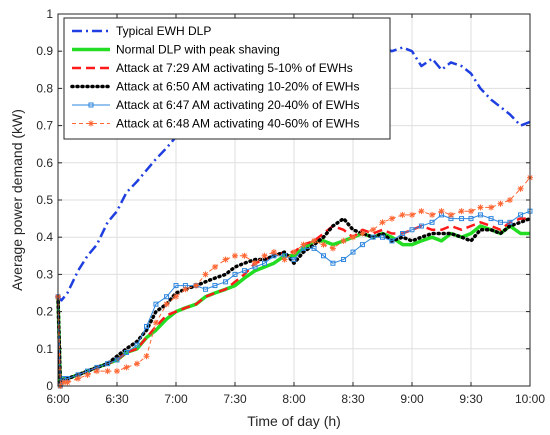 The height and width of the screenshot is (435, 550). I want to click on x-tick-label: 7:30, so click(235, 399).